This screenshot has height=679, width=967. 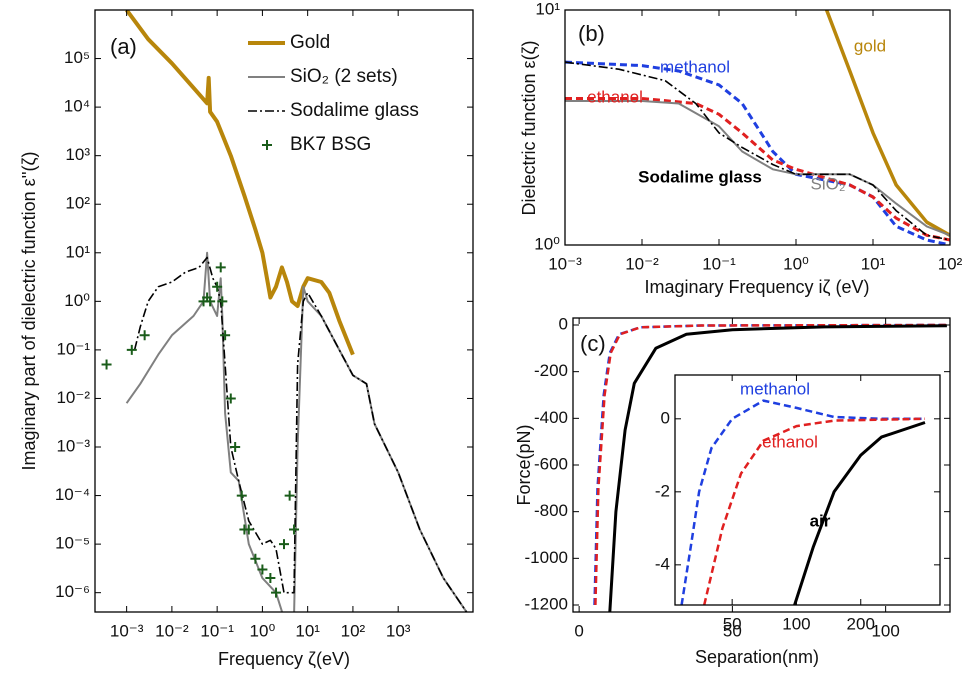 What do you see at coordinates (524, 464) in the screenshot?
I see `y-axis-label: Force(pN)` at bounding box center [524, 464].